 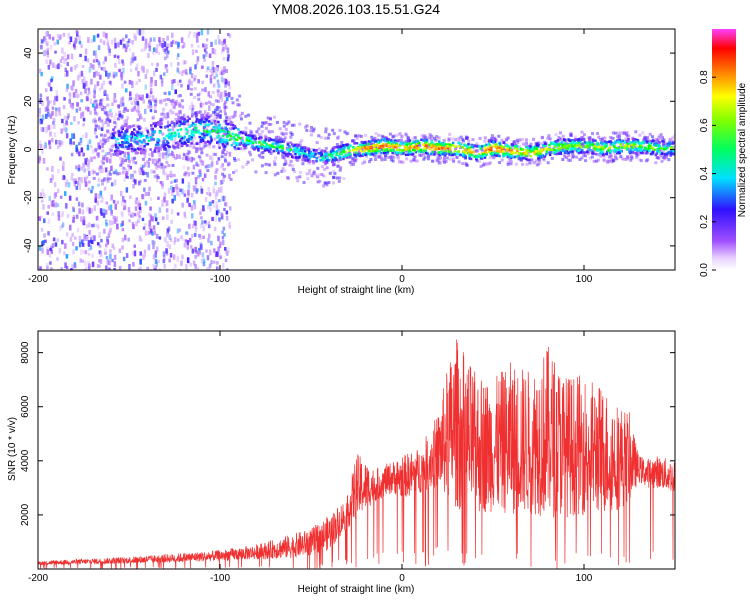 I want to click on x-tick-label: -100, so click(x=220, y=578).